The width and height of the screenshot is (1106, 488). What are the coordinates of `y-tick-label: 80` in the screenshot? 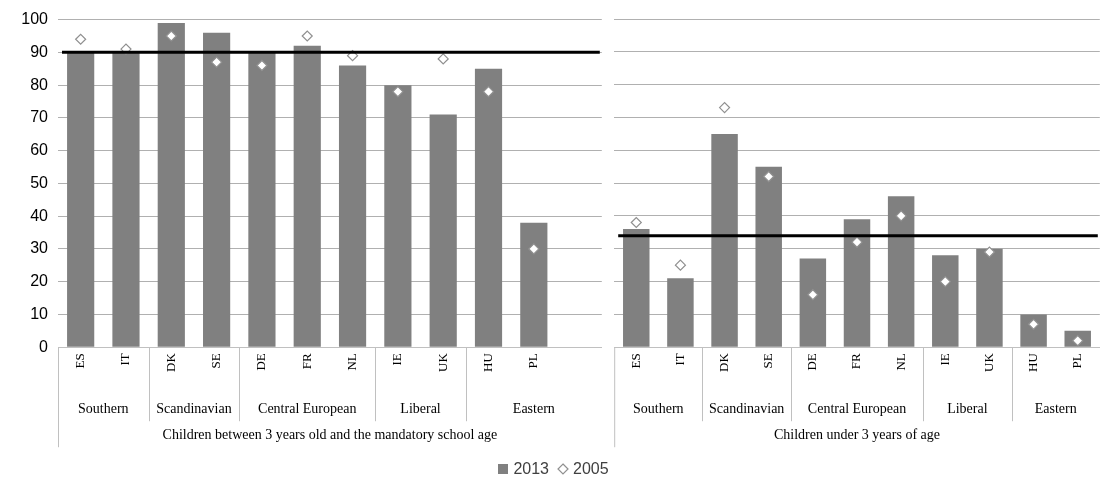 It's located at (39, 84).